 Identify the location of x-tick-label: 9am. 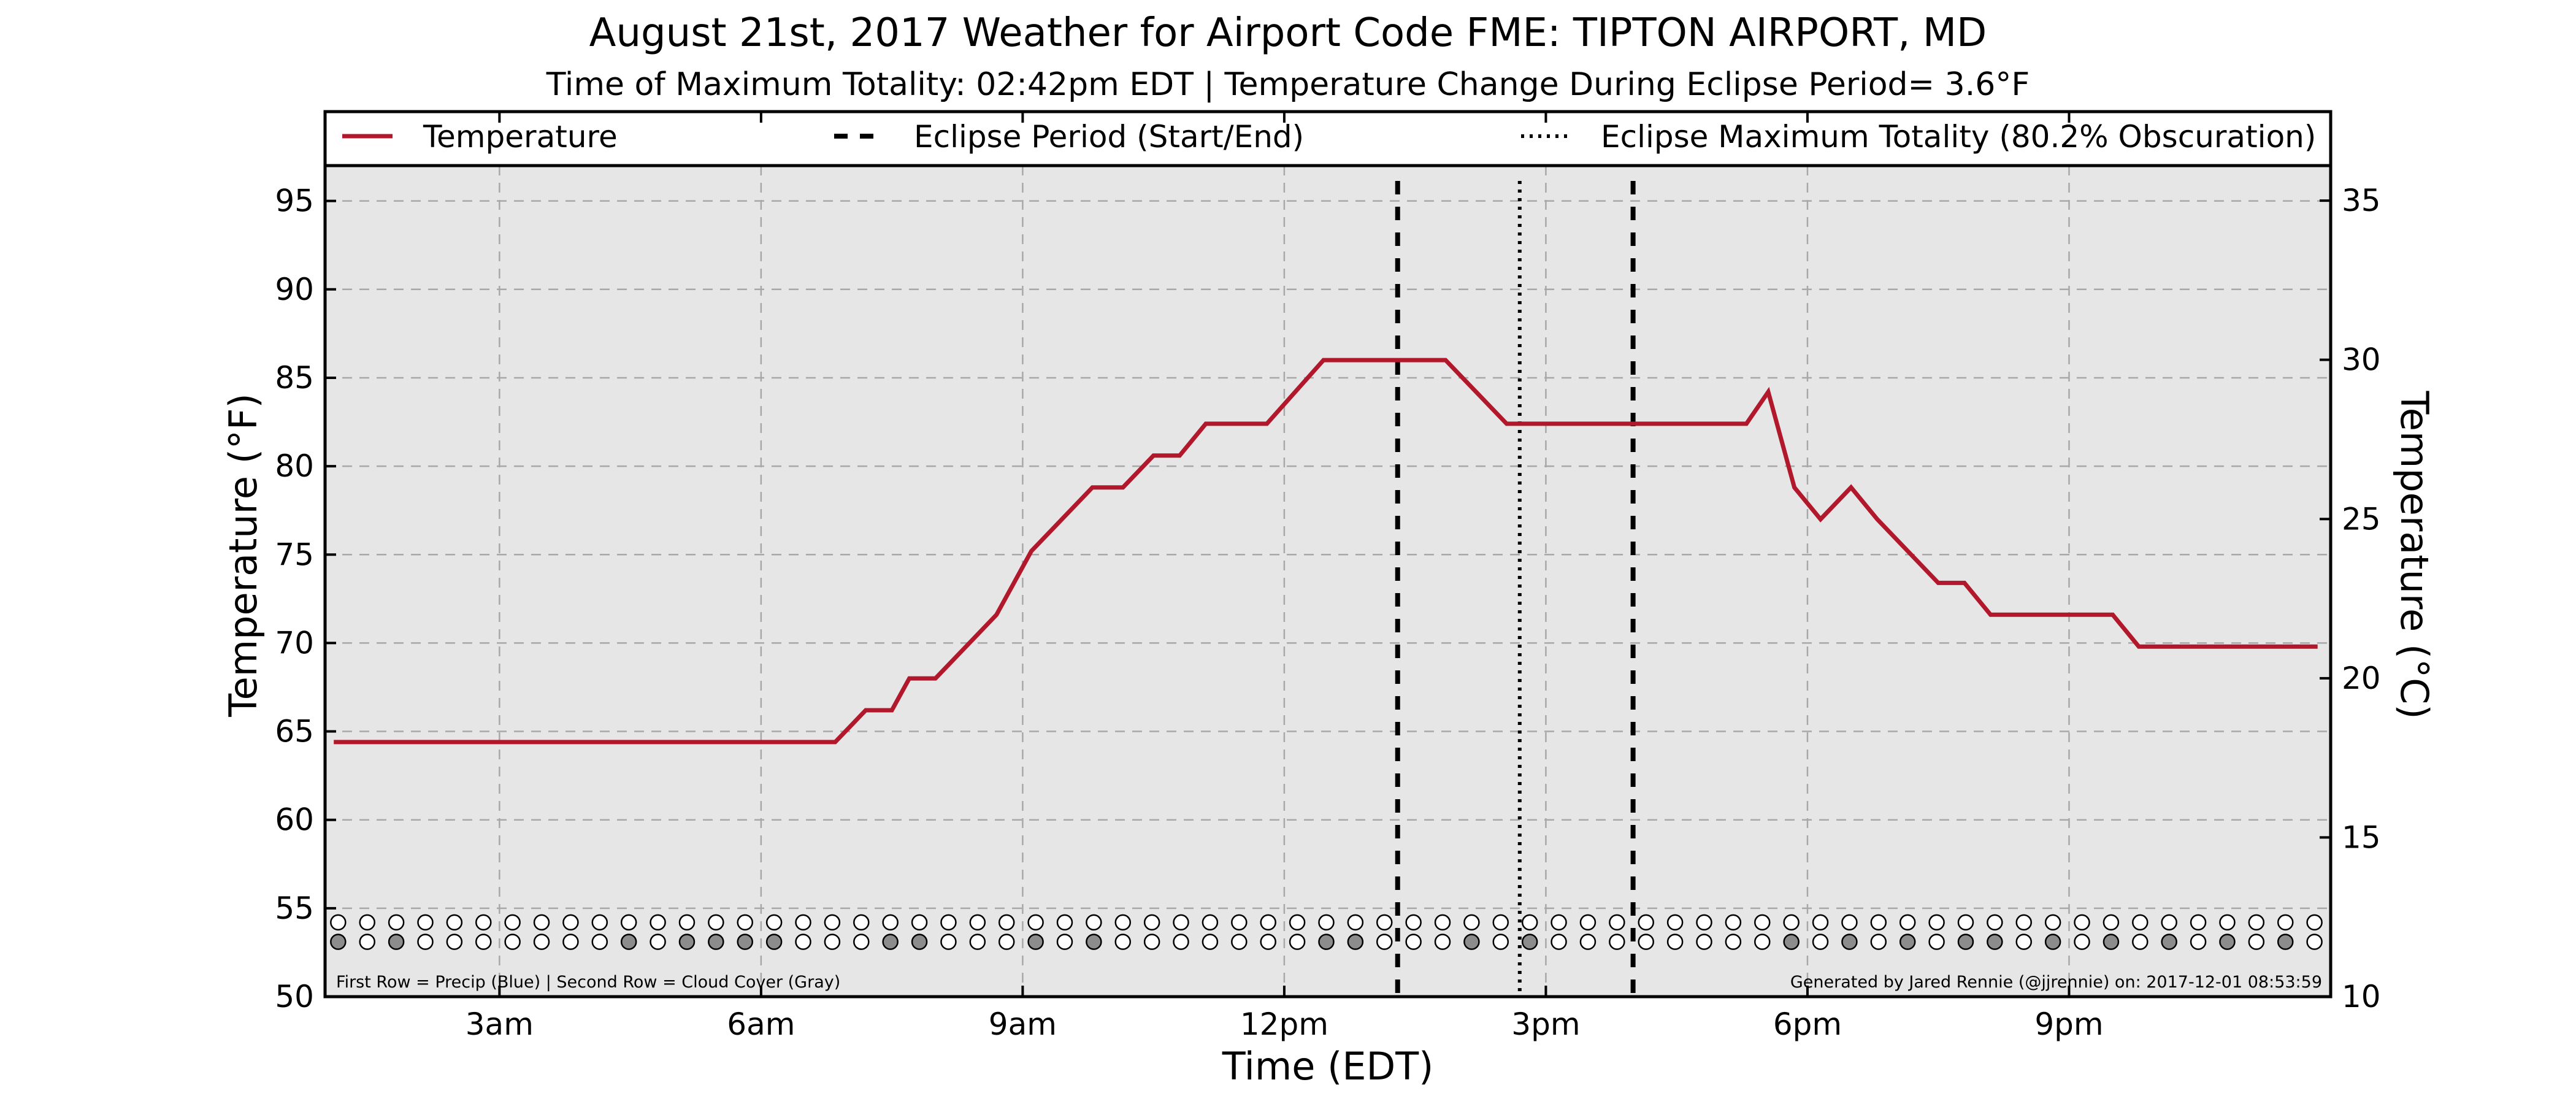
(1023, 1024).